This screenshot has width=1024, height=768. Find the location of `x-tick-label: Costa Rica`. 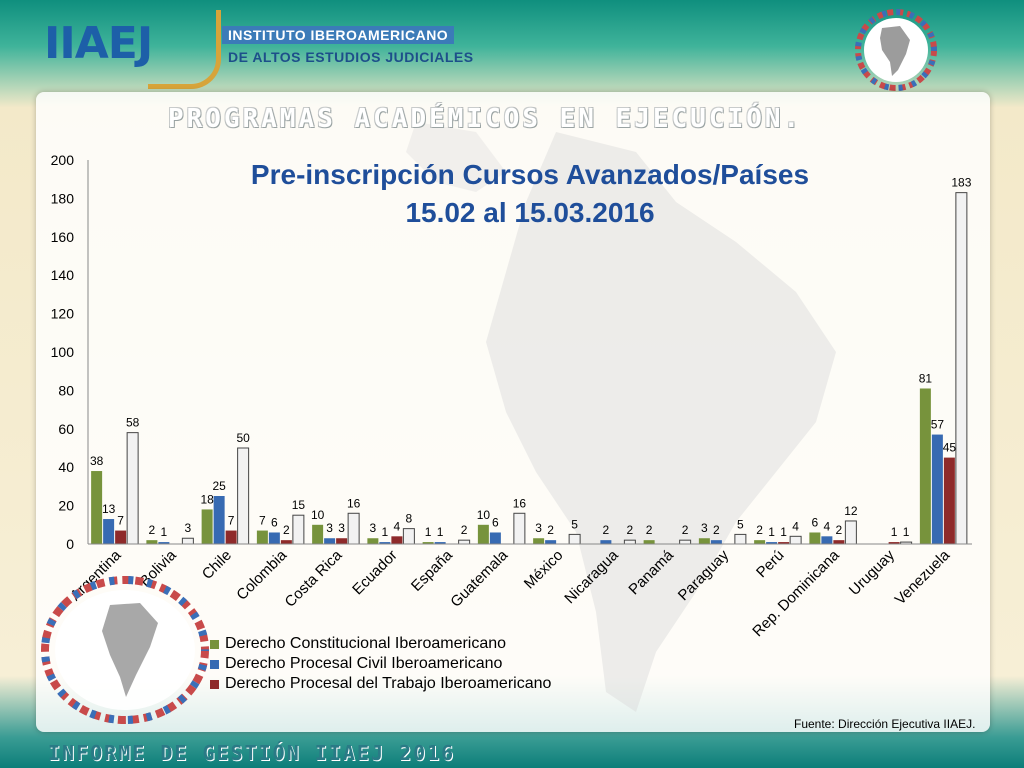

x-tick-label: Costa Rica is located at coordinates (314, 578).